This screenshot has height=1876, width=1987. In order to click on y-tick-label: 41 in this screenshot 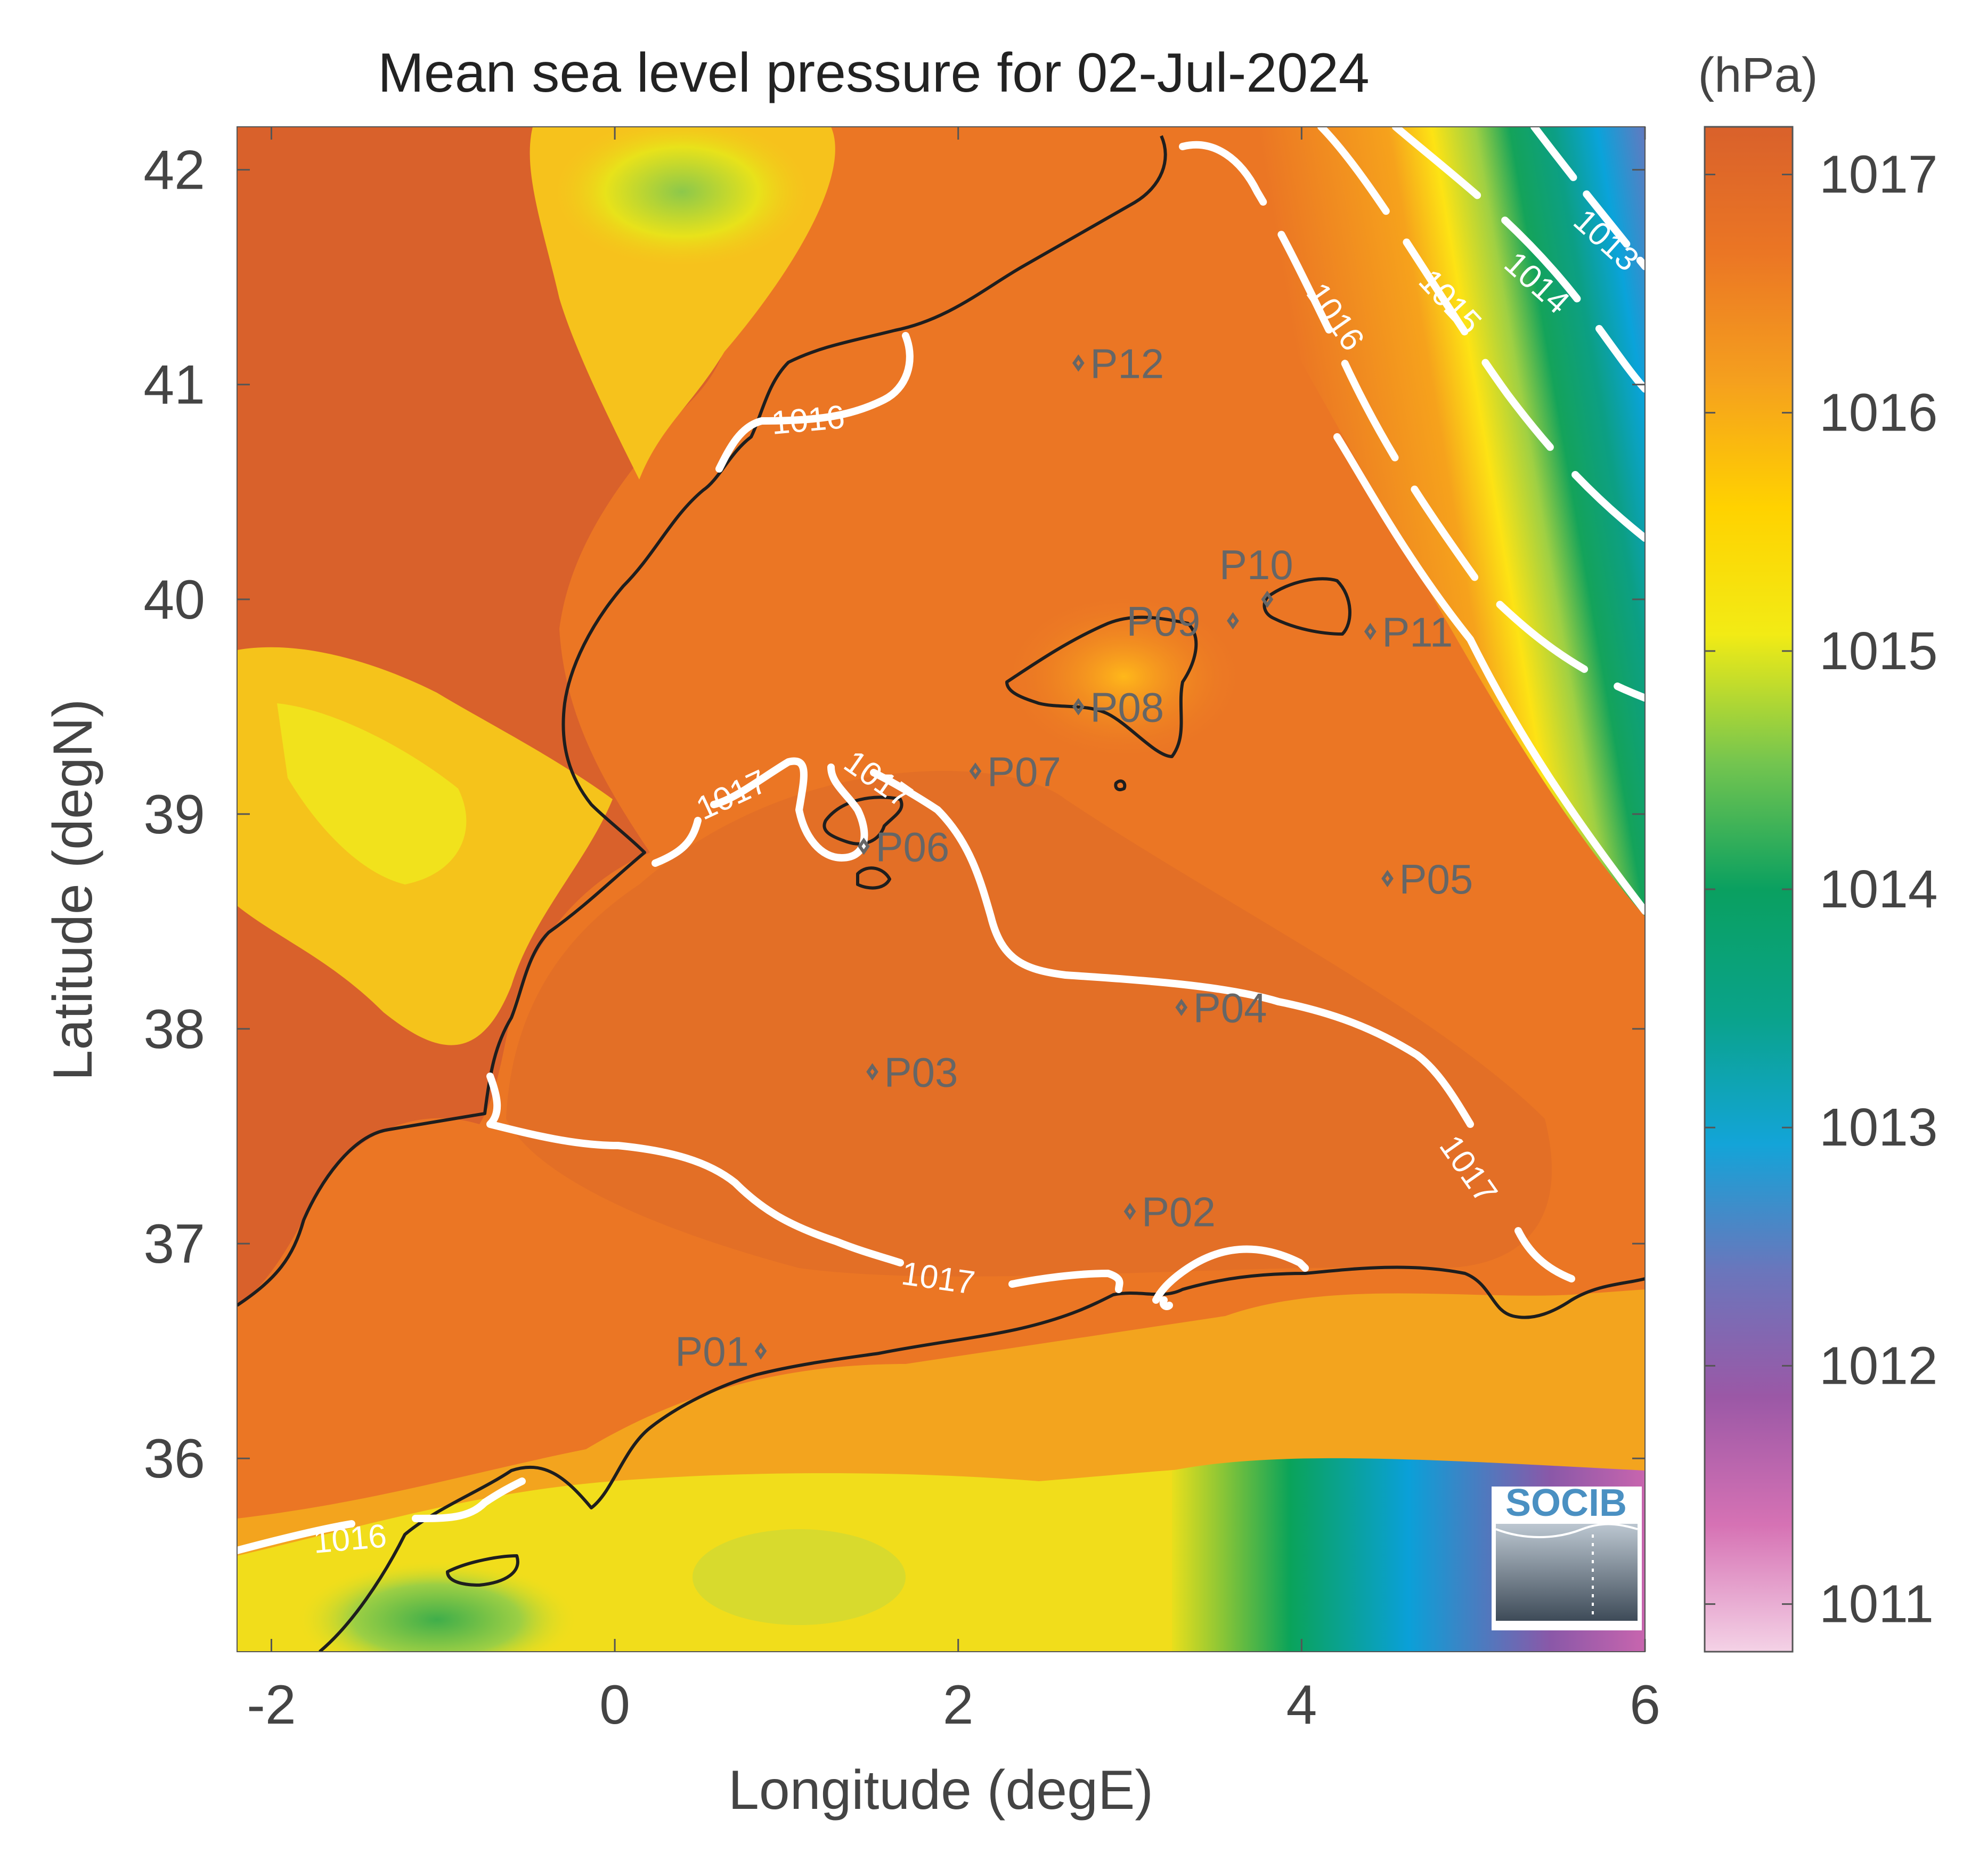, I will do `click(174, 385)`.